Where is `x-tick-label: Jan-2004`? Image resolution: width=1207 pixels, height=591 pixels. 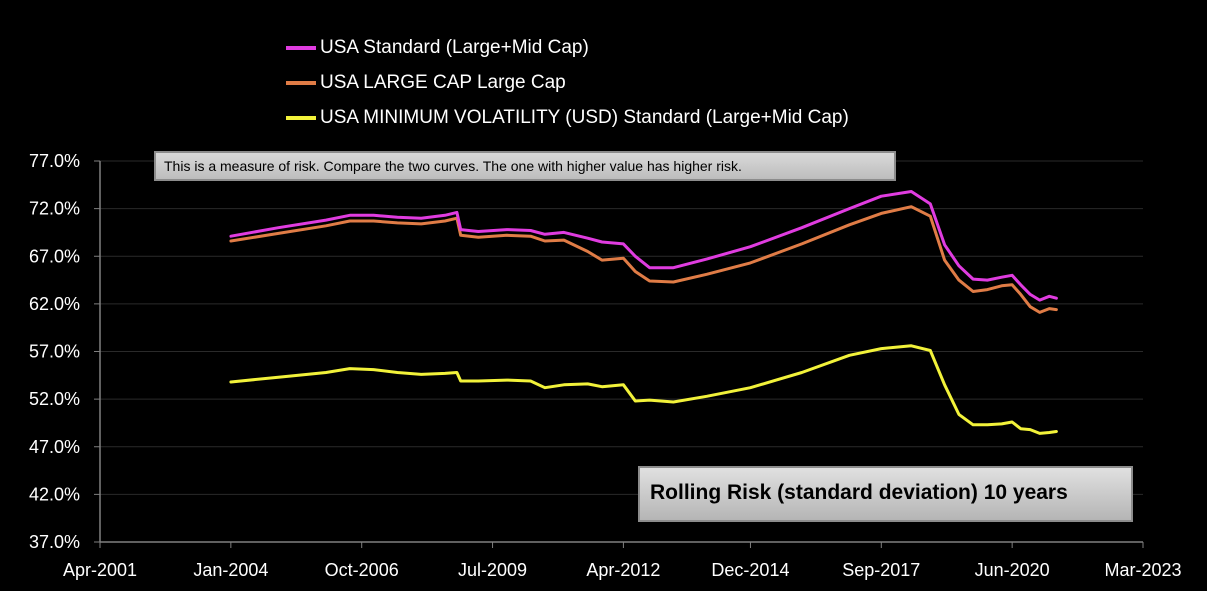 x-tick-label: Jan-2004 is located at coordinates (230, 570).